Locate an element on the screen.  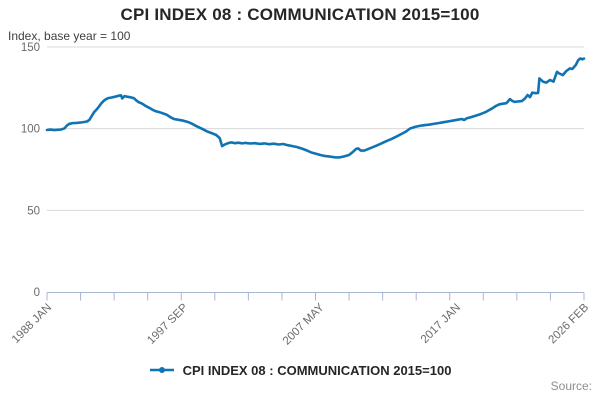
legend: CPI INDEX 08 : COMMUNICATION 2015=100 is located at coordinates (300, 370).